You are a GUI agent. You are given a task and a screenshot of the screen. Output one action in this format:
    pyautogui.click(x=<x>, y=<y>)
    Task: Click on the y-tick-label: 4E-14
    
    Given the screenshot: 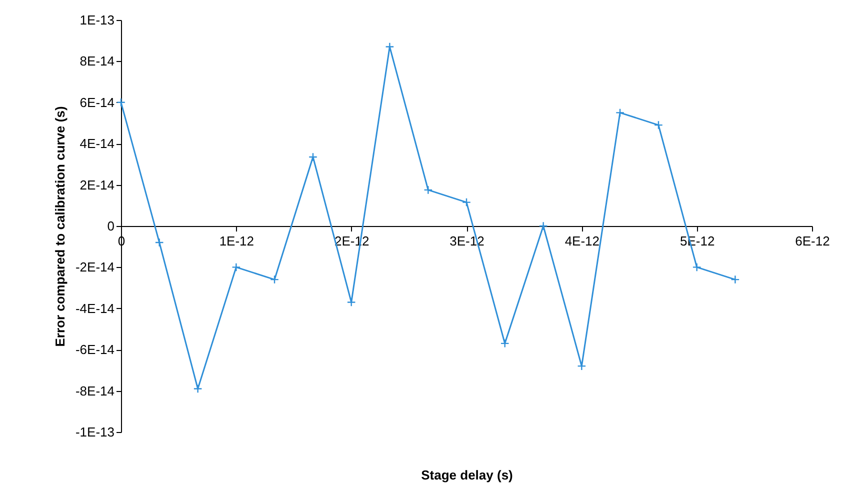 What is the action you would take?
    pyautogui.click(x=97, y=144)
    